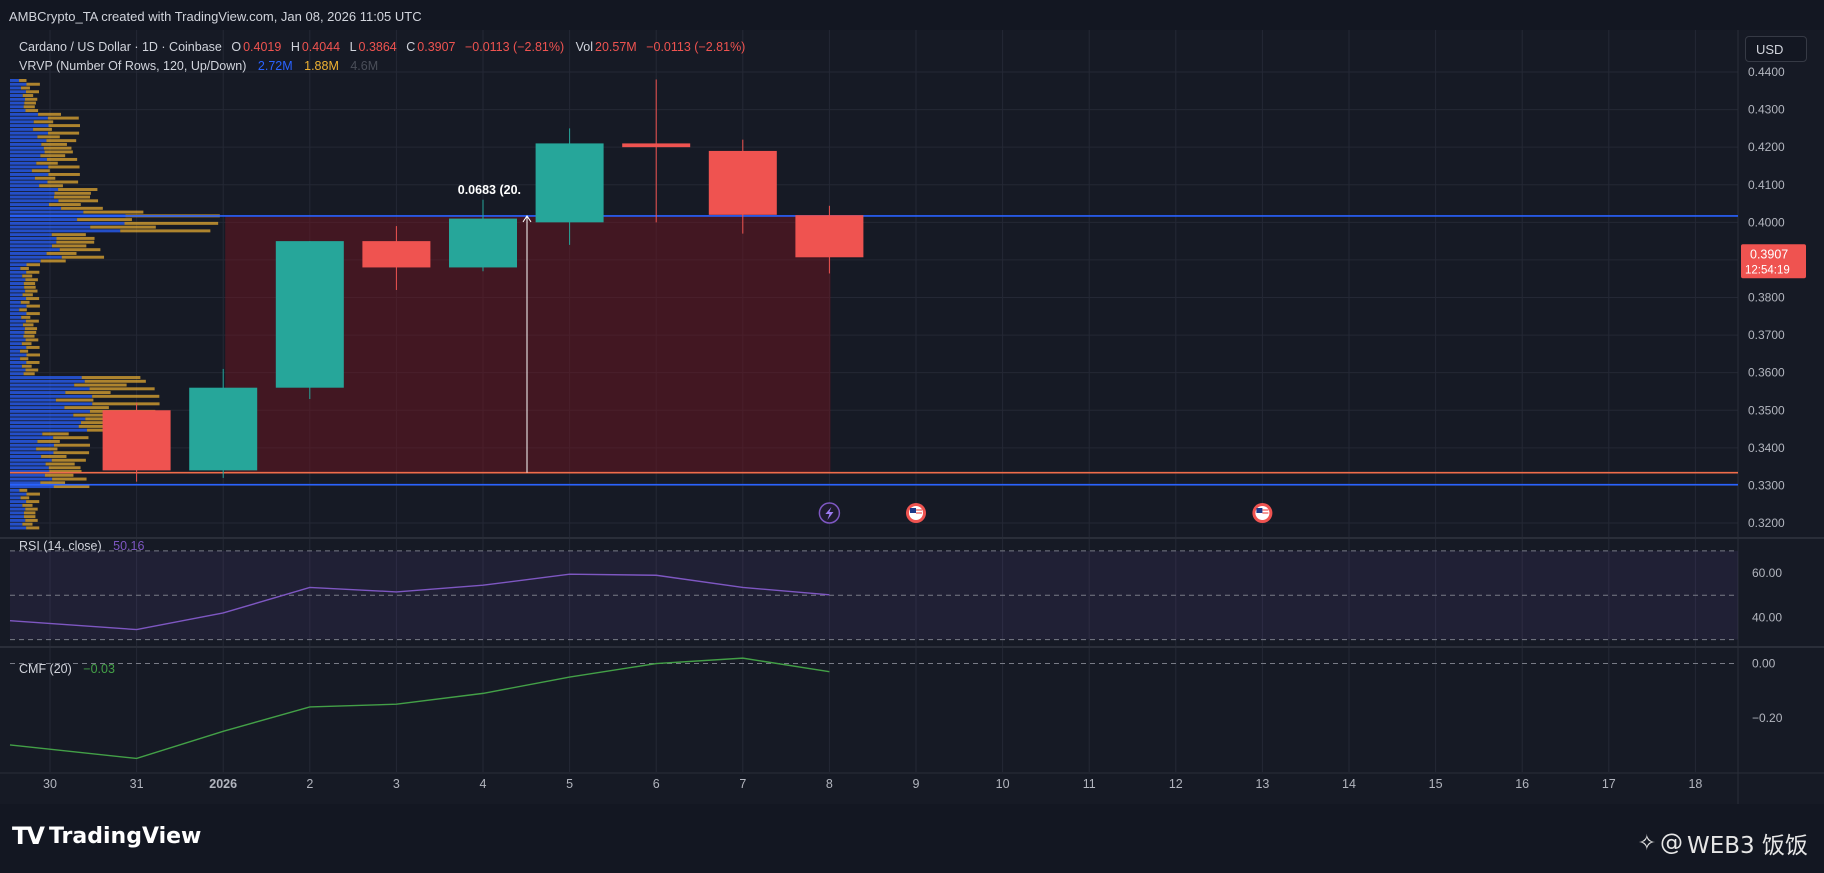 The width and height of the screenshot is (1824, 873). Describe the element at coordinates (1776, 49) in the screenshot. I see `currency-button: USD` at that location.